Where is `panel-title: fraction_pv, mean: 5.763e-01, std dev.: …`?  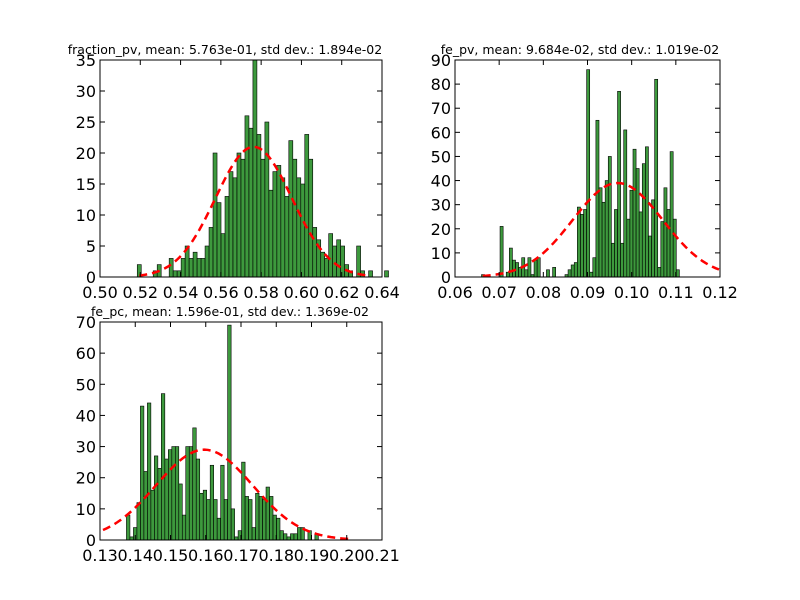
panel-title: fraction_pv, mean: 5.763e-01, std dev.: … is located at coordinates (225, 49).